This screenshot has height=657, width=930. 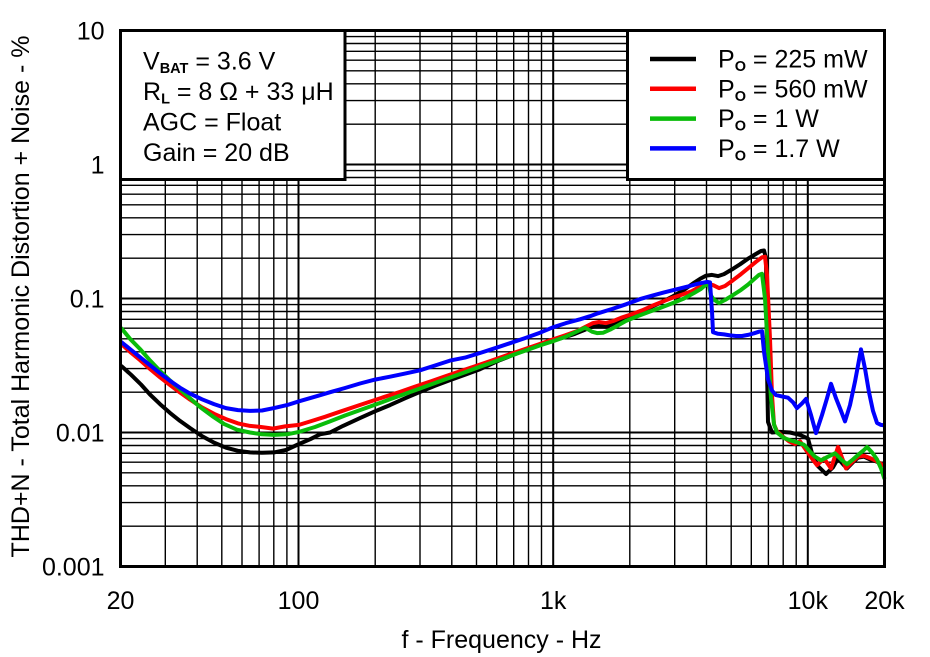 What do you see at coordinates (216, 153) in the screenshot?
I see `svg-text: Gain = 20 dB` at bounding box center [216, 153].